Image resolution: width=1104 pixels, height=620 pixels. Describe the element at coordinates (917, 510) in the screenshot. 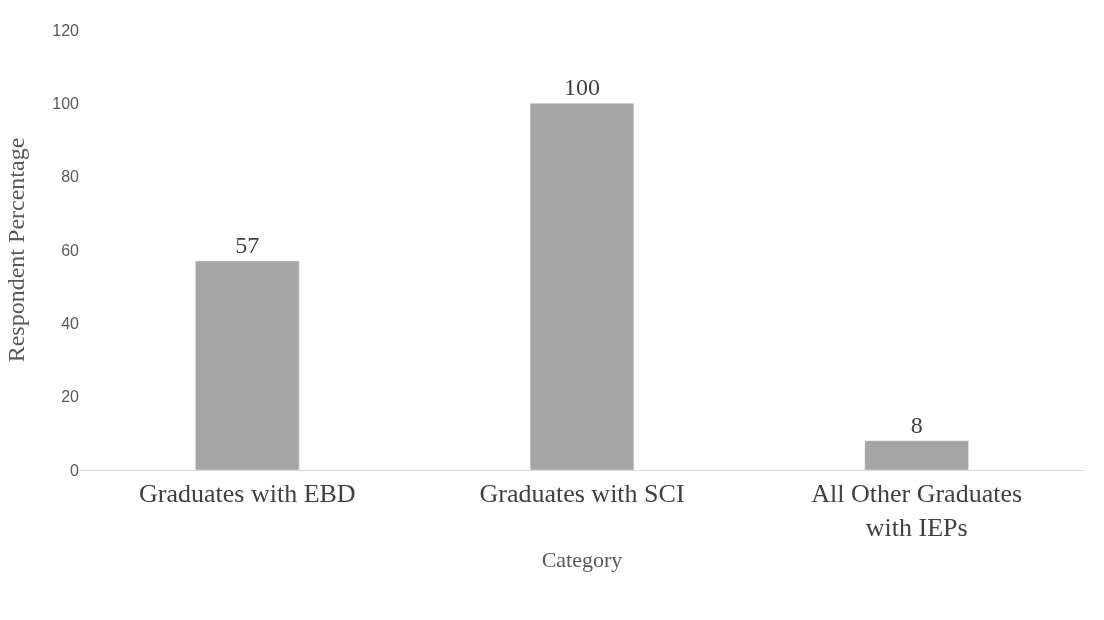

I see `x-tick-label: All Other Graduates with IEPs` at that location.